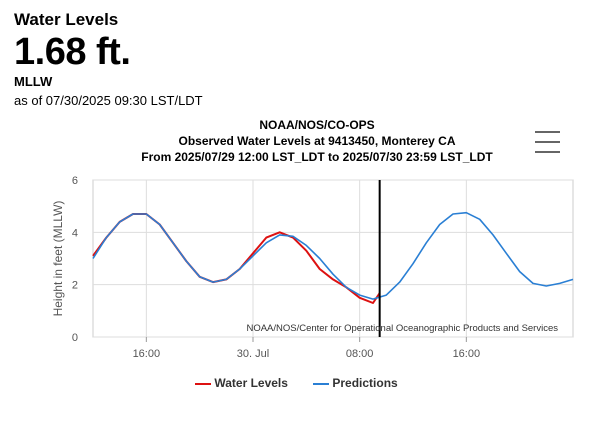  I want to click on legend-item-predictions: Predictions, so click(355, 383).